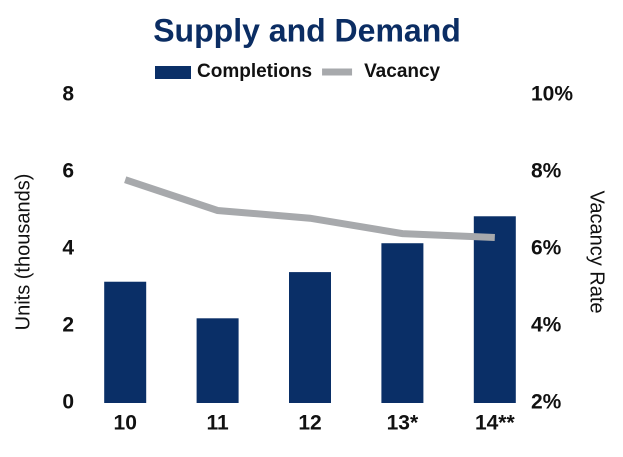 Image resolution: width=623 pixels, height=457 pixels. Describe the element at coordinates (309, 208) in the screenshot. I see `line` at that location.